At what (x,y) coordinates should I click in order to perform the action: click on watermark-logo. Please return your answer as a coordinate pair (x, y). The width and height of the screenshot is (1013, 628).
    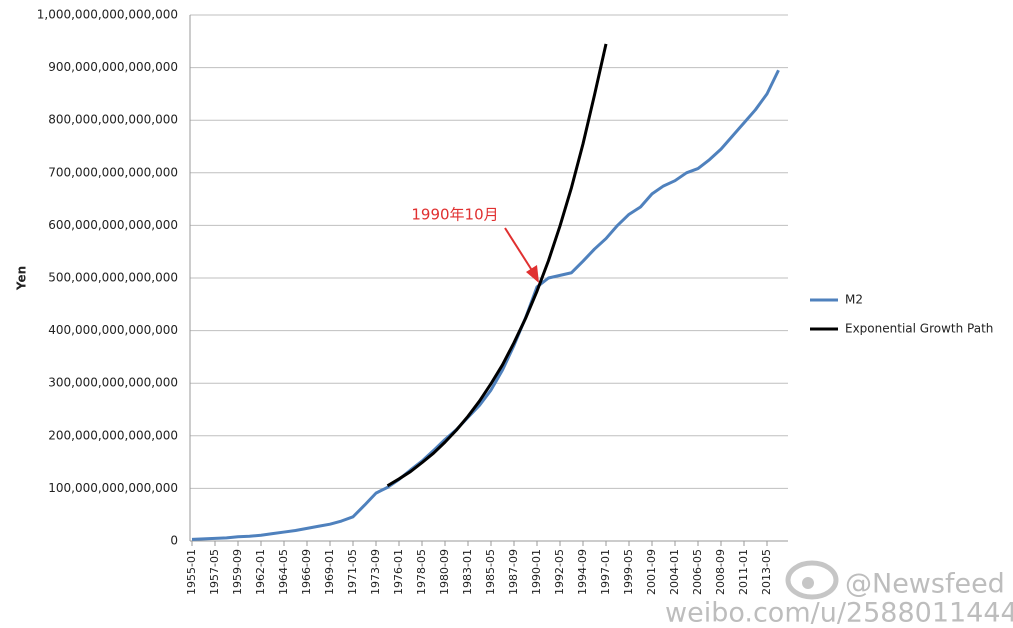
    Looking at the image, I should click on (812, 580).